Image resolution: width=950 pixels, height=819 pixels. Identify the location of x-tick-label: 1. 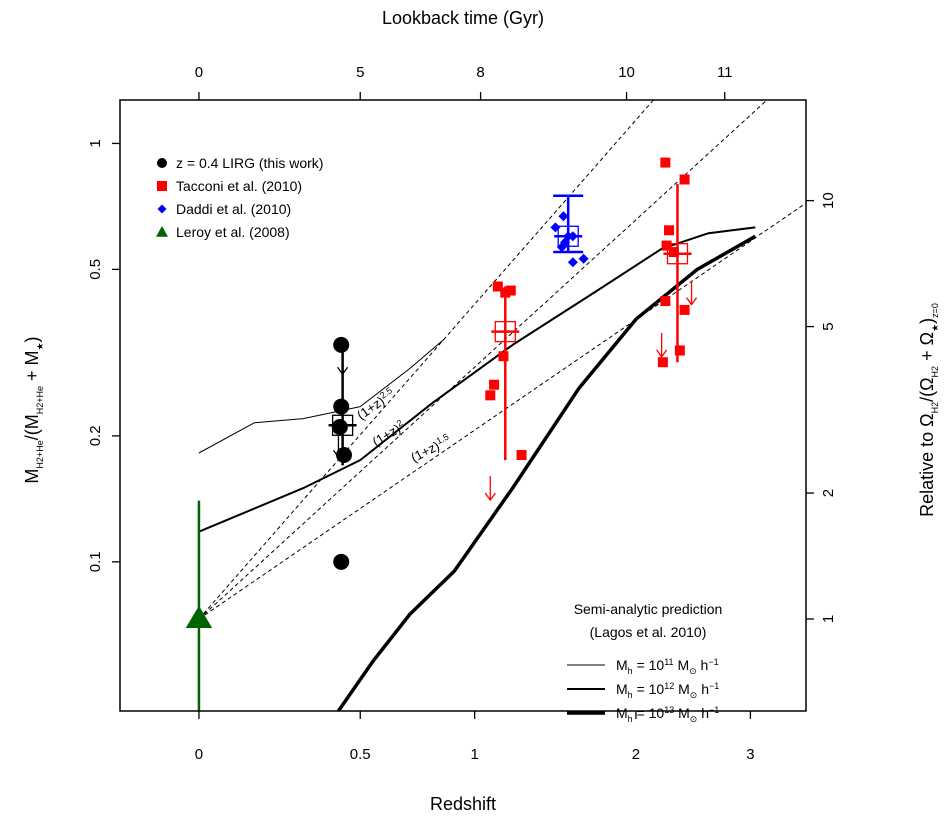
(475, 754).